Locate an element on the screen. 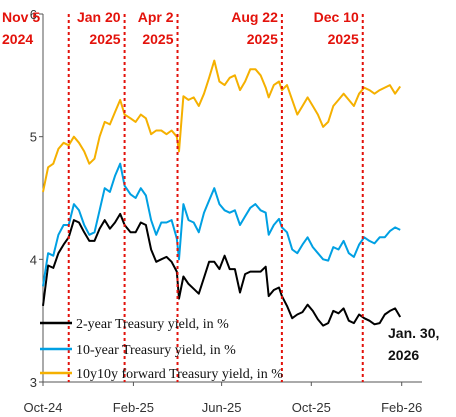 The image size is (456, 417). x-tick-label: Oct-25 is located at coordinates (311, 407).